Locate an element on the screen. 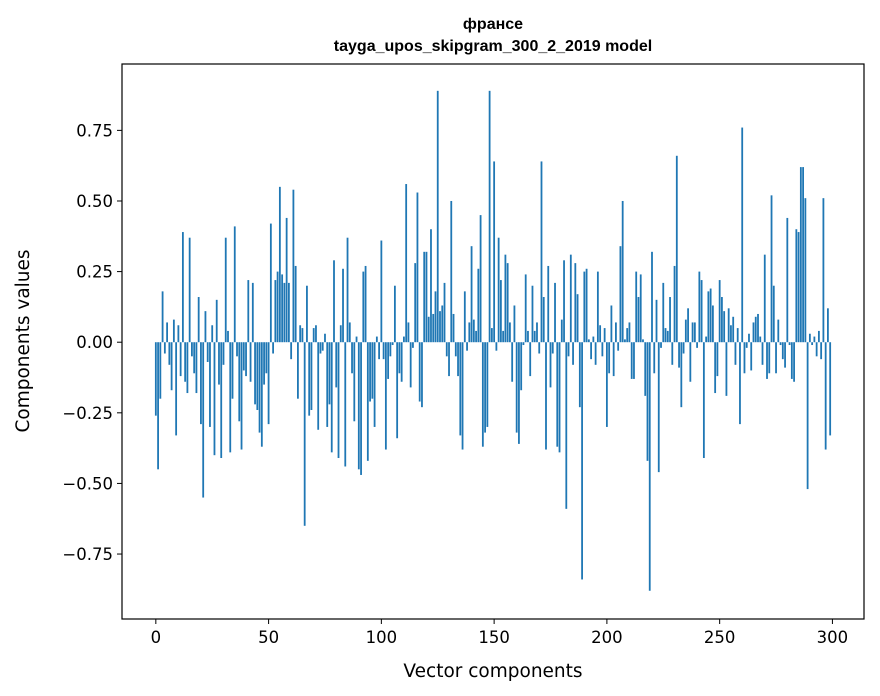  y-tick-label: 0.00 is located at coordinates (94, 342).